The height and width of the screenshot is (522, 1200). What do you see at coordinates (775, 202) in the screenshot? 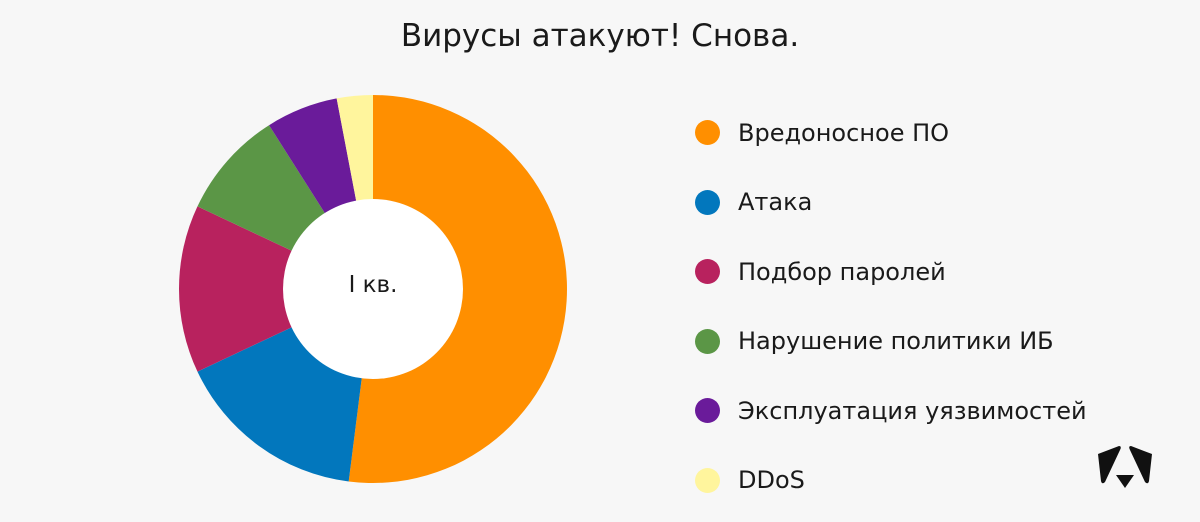
I see `legend-label: Атака` at bounding box center [775, 202].